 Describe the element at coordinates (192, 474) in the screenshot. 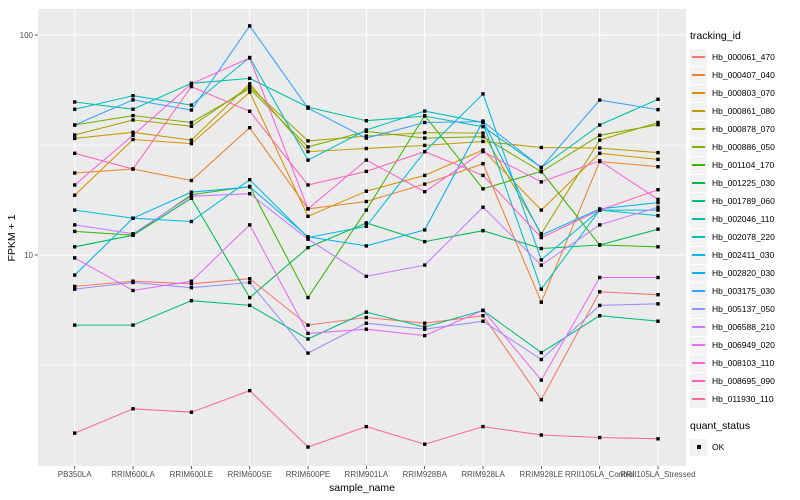

I see `x-tick-label: RRIM600LE` at that location.